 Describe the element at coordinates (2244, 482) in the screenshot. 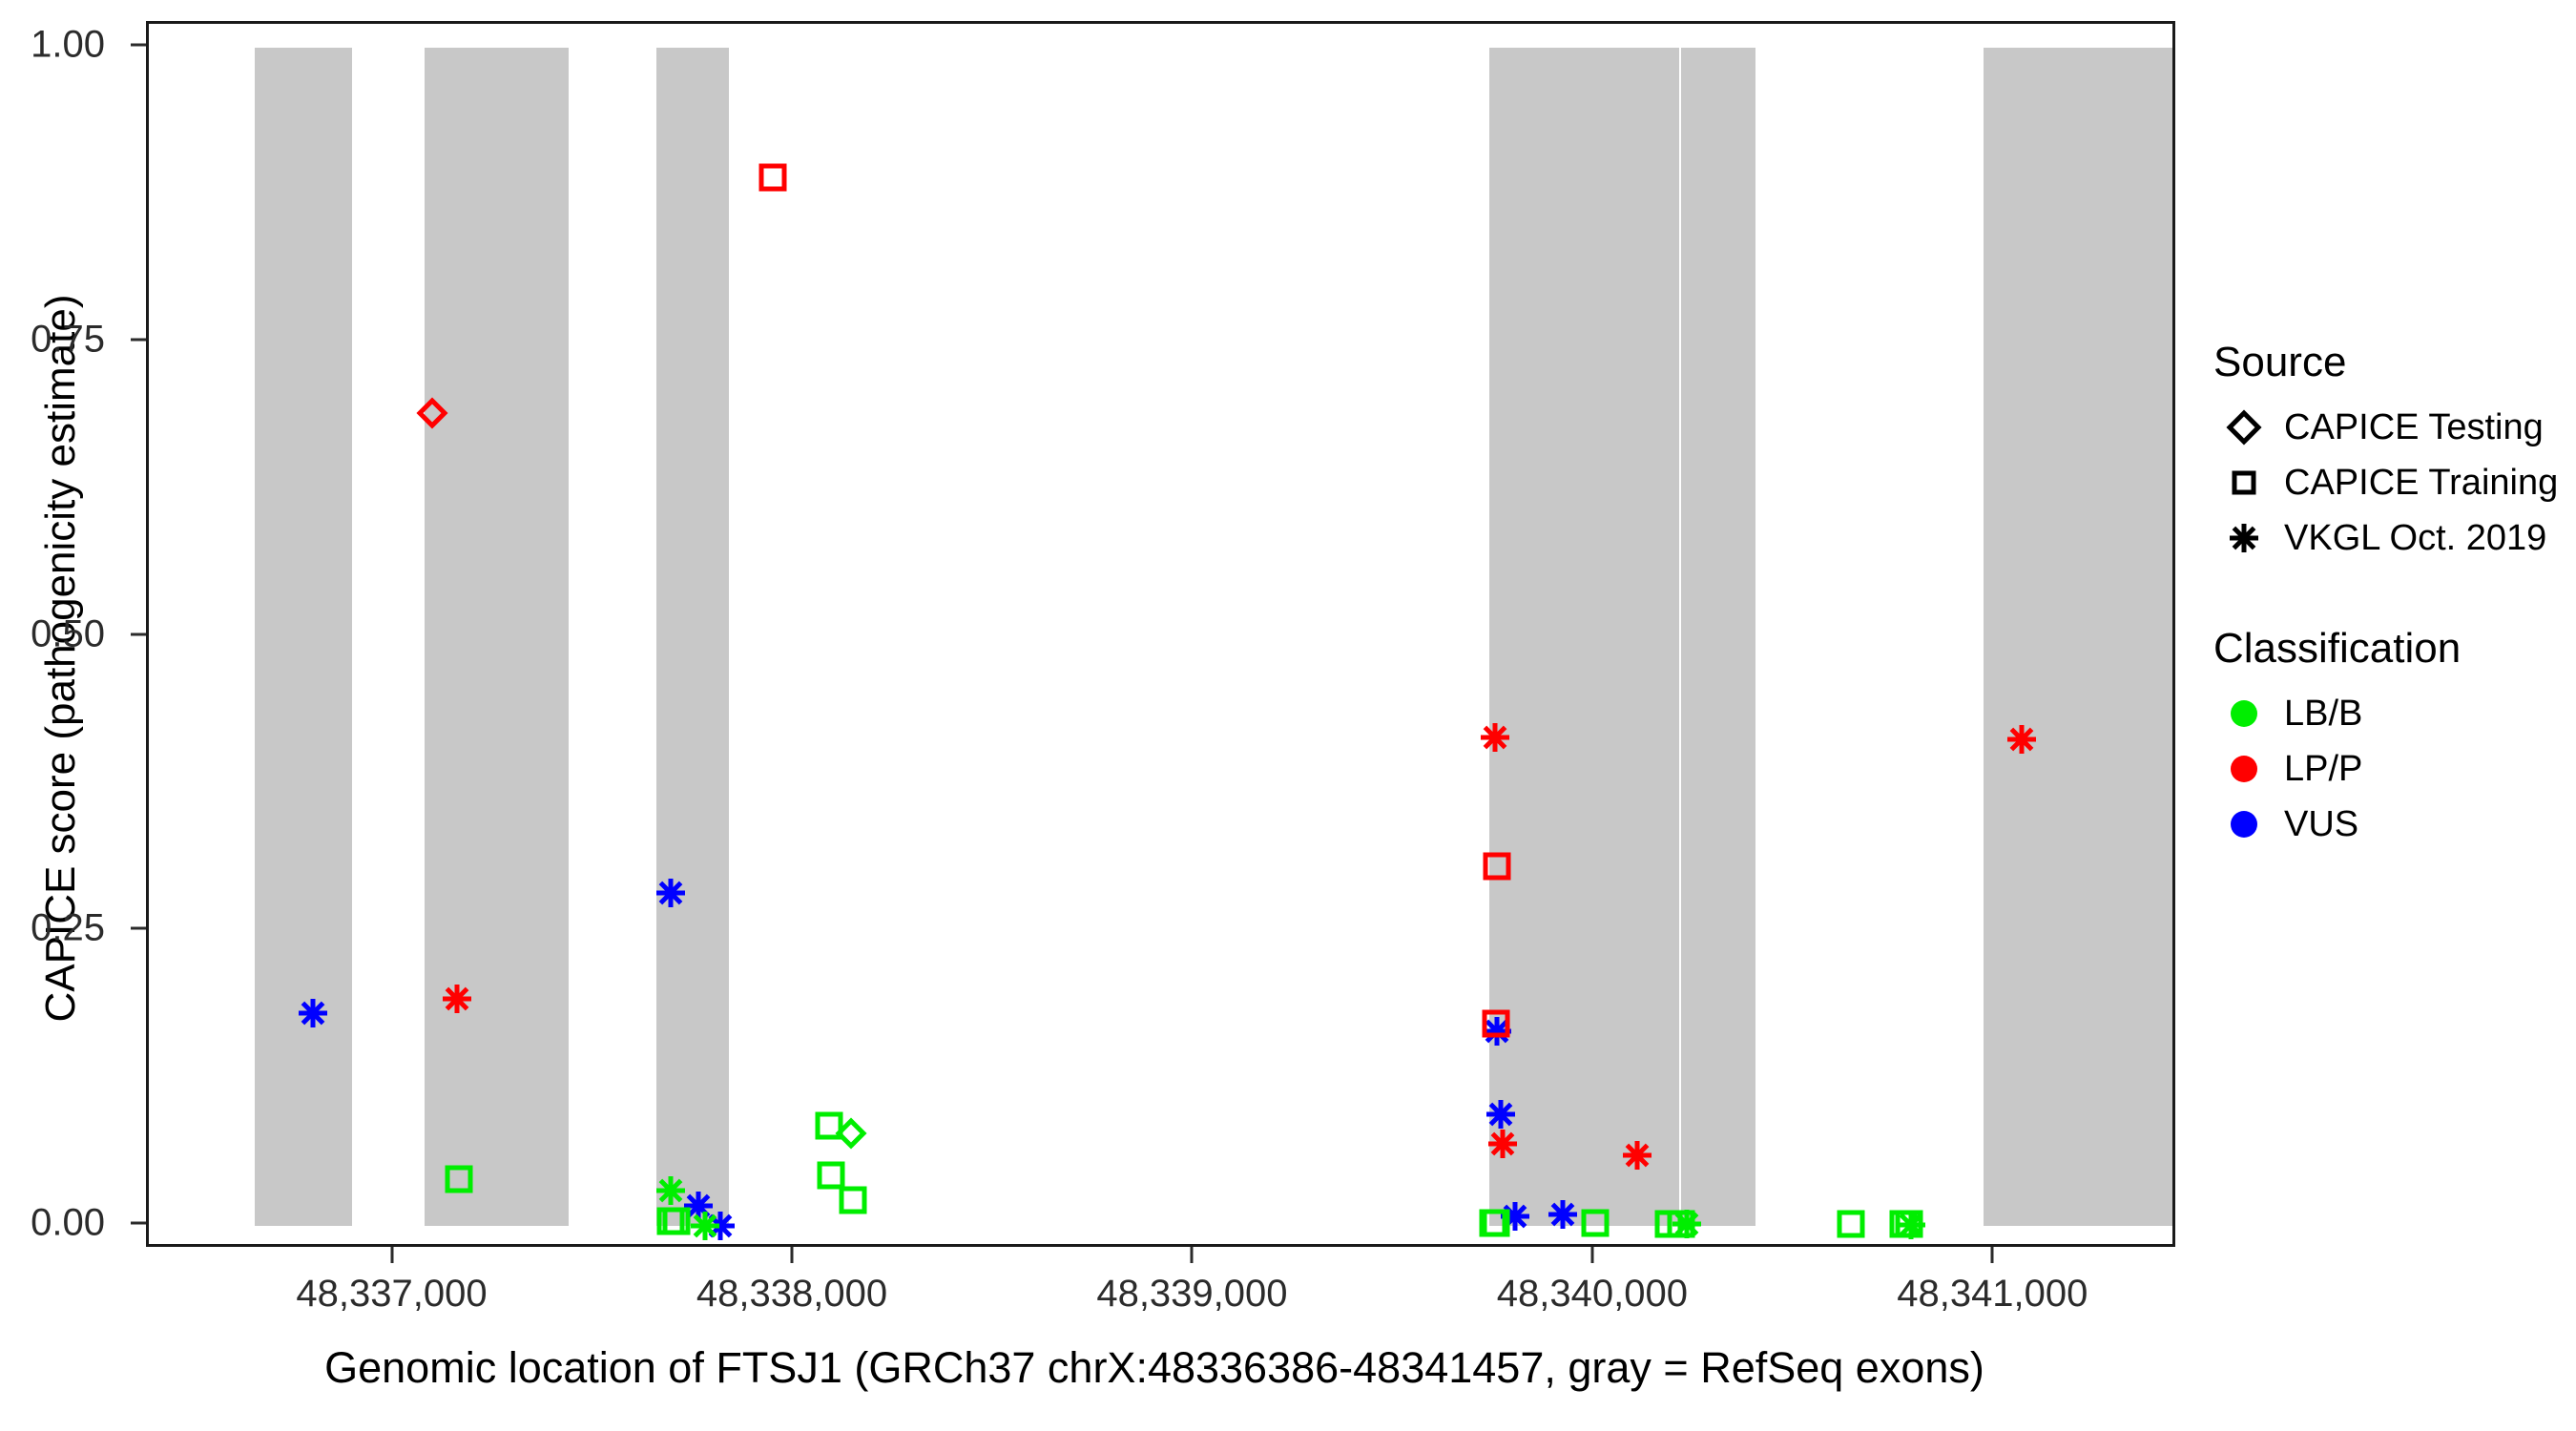

I see `square-icon` at that location.